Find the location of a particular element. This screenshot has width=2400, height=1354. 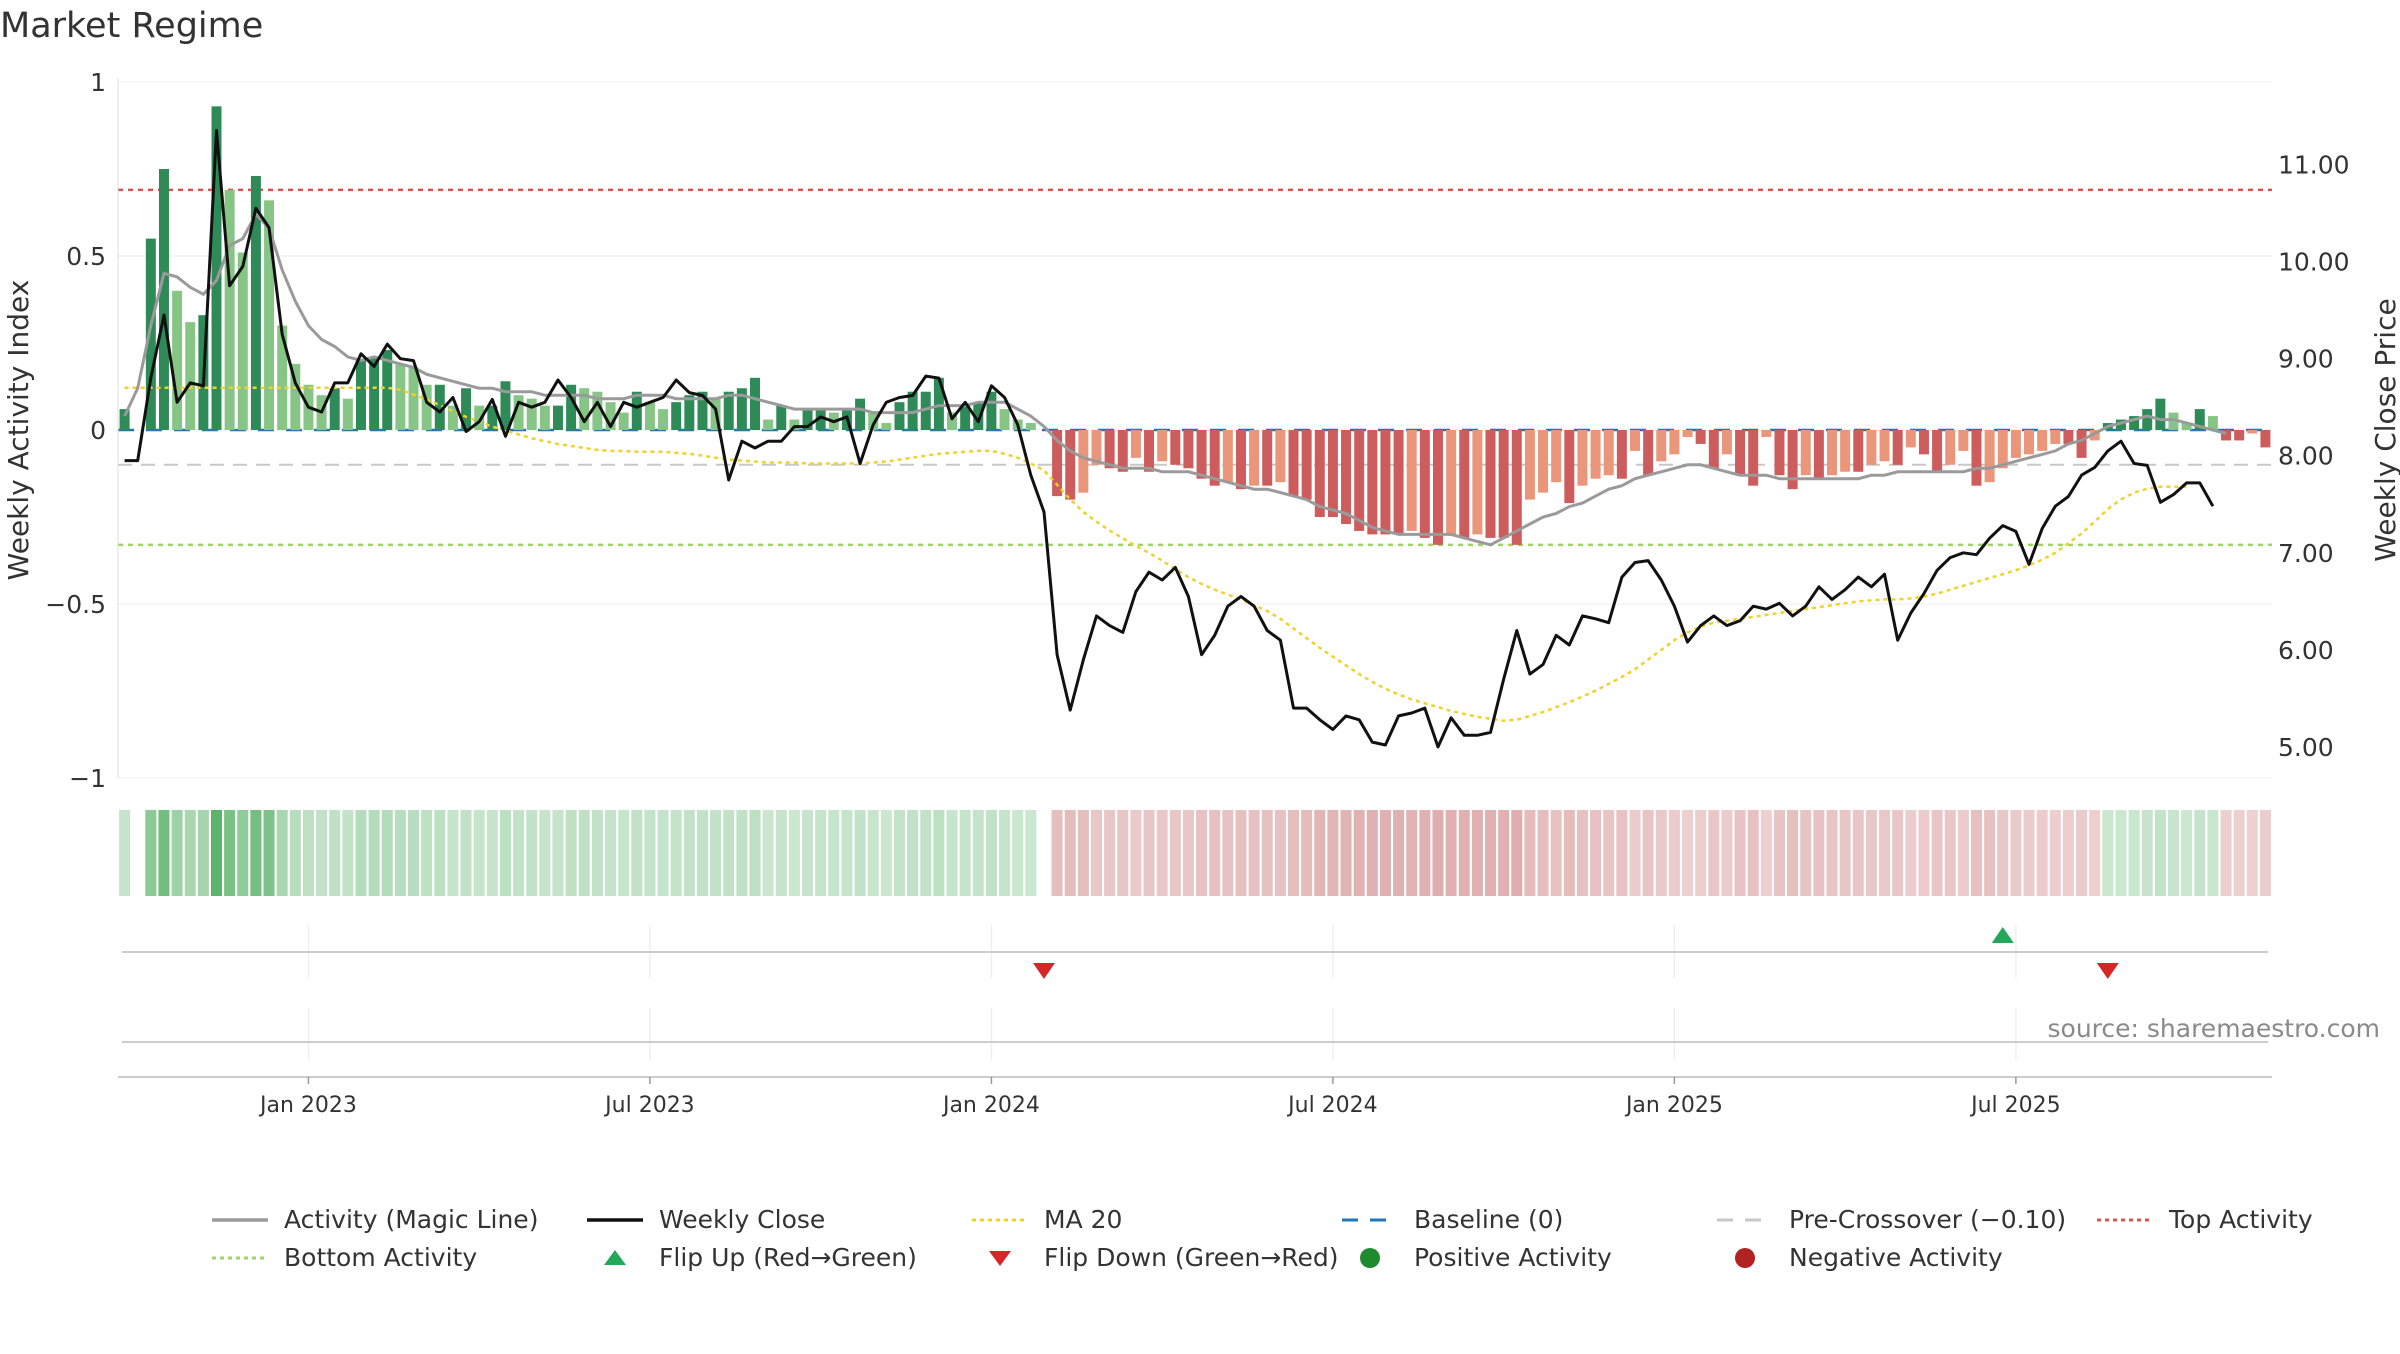

legend-item: Flip Up (Red→Green) is located at coordinates (751, 1257).